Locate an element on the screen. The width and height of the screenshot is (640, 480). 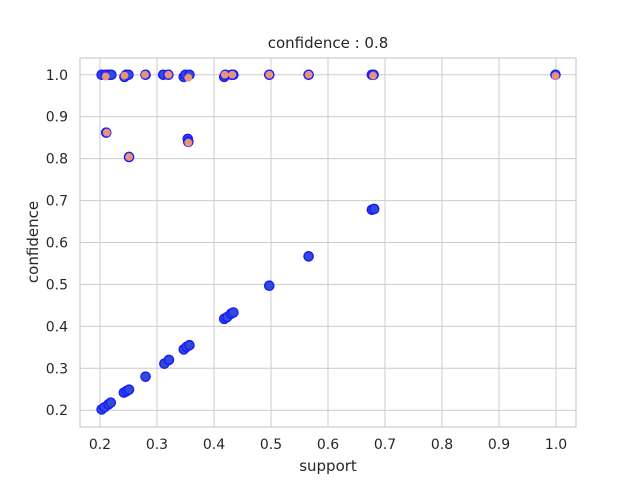
x-tick-label: 0.3 is located at coordinates (157, 445).